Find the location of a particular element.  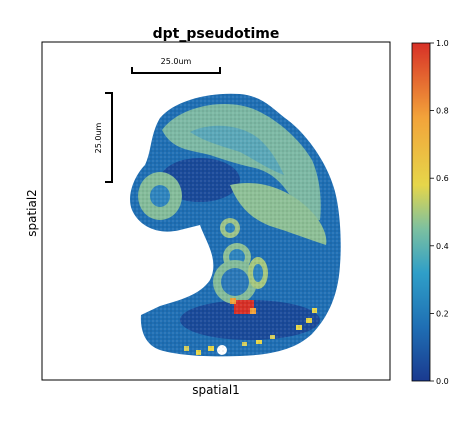

vertical-scalebar: 25.0um is located at coordinates (103, 137).